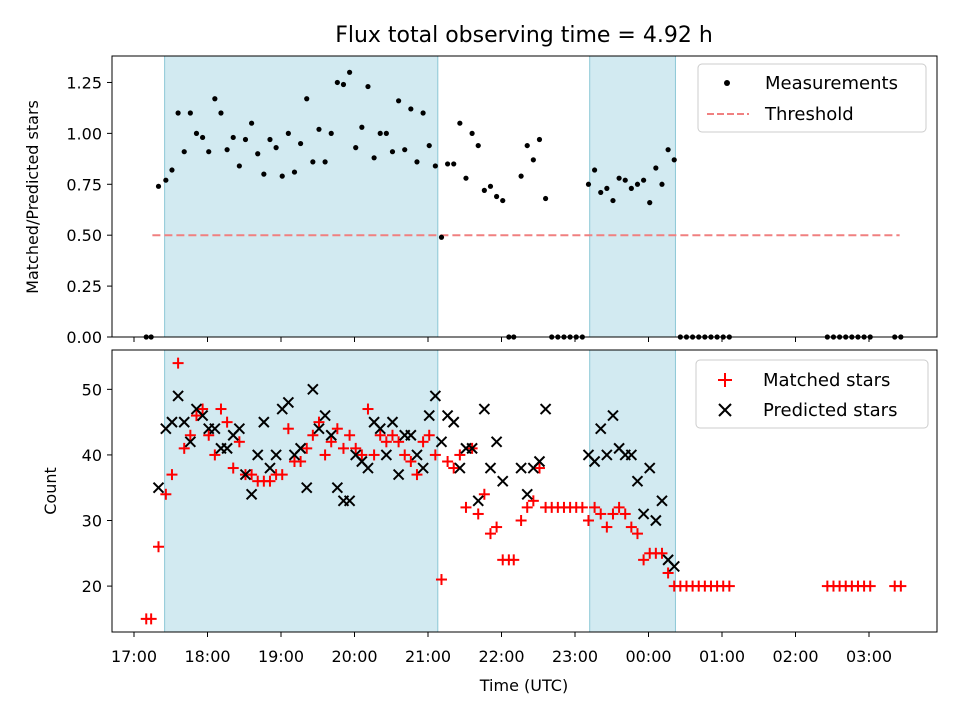  Describe the element at coordinates (97, 488) in the screenshot. I see `bottom-y-axis: 20 30 40 50` at that location.